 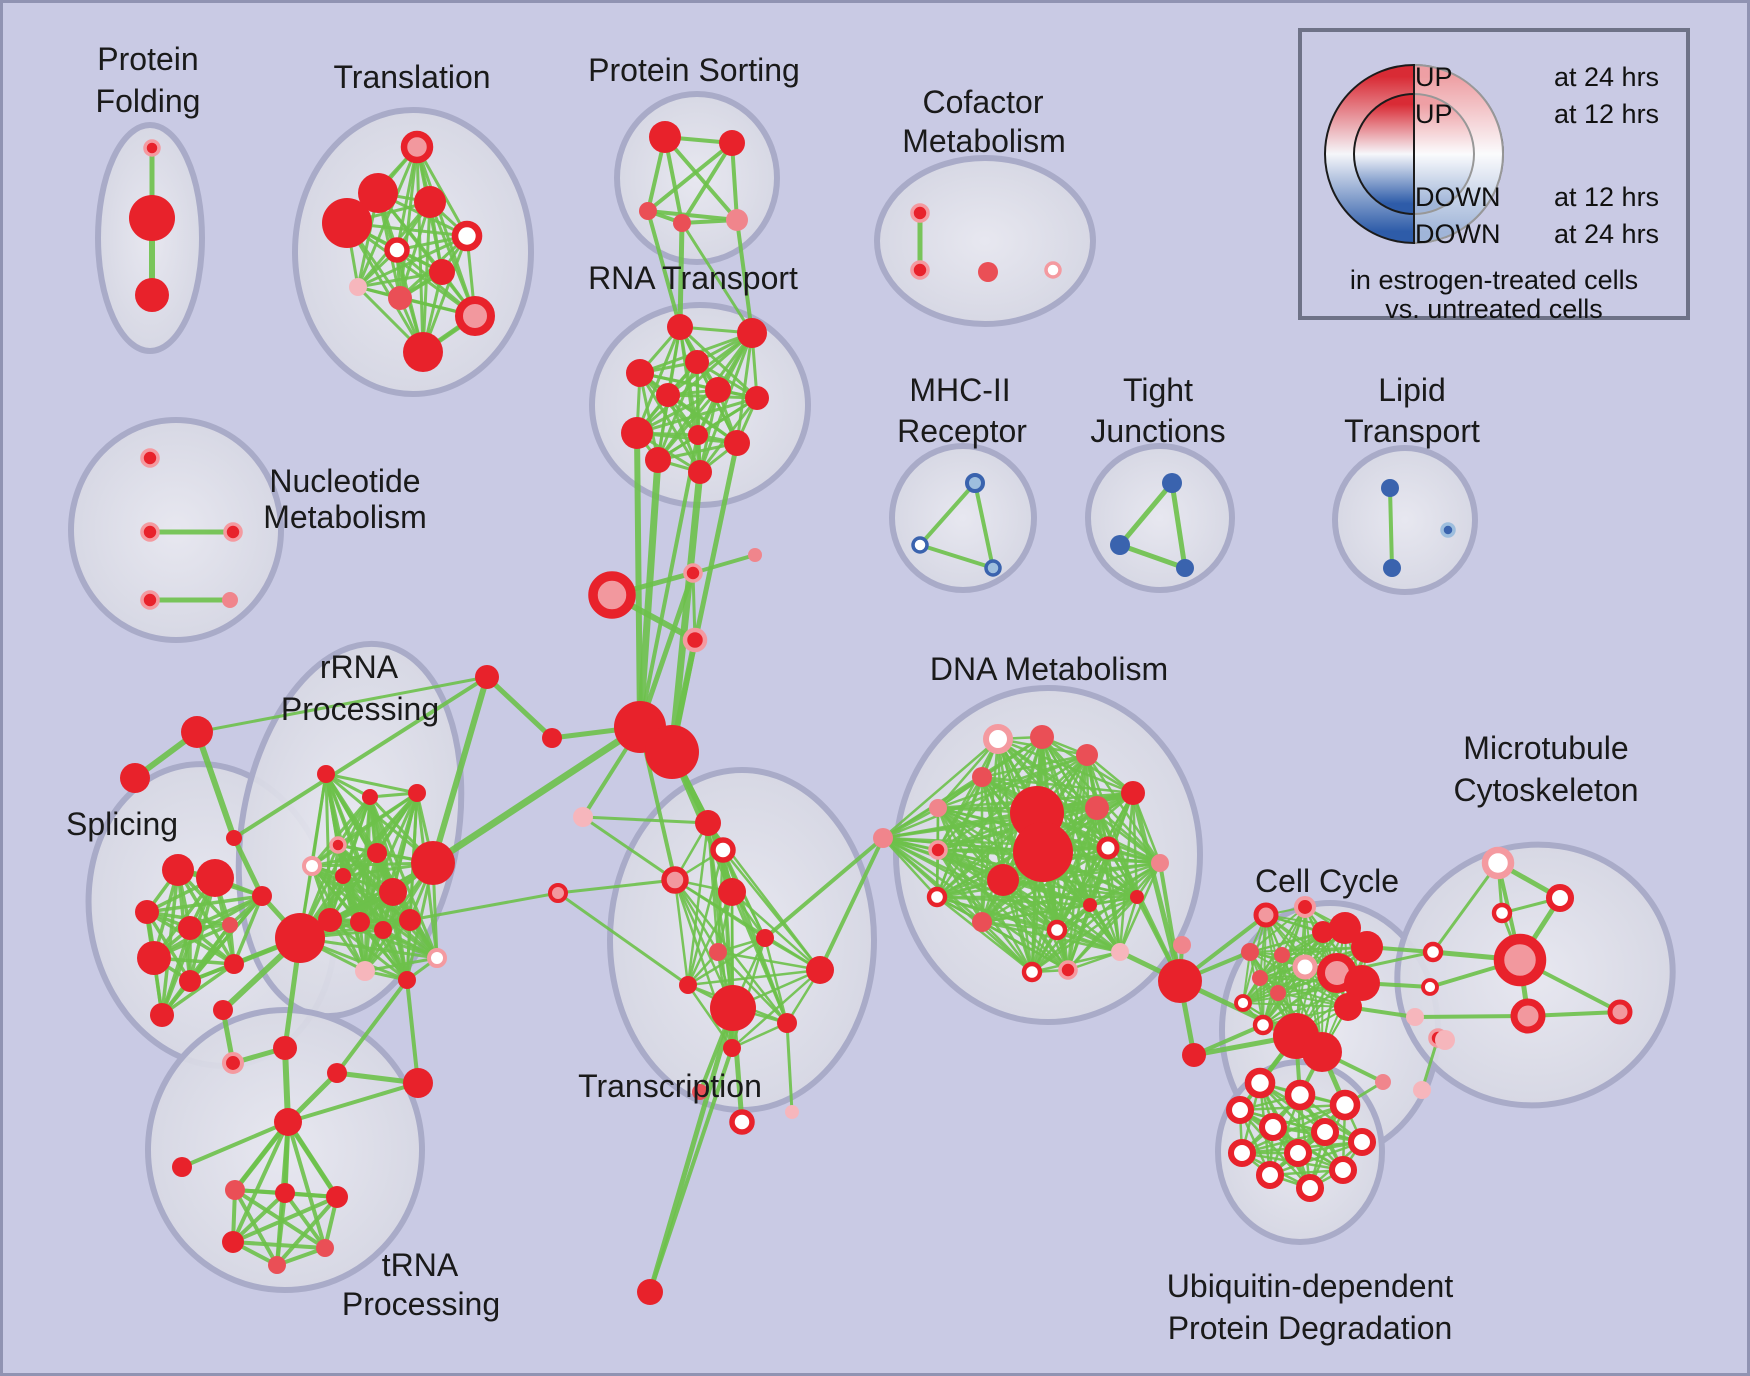 I want to click on node-cc22, so click(x=1383, y=1082).